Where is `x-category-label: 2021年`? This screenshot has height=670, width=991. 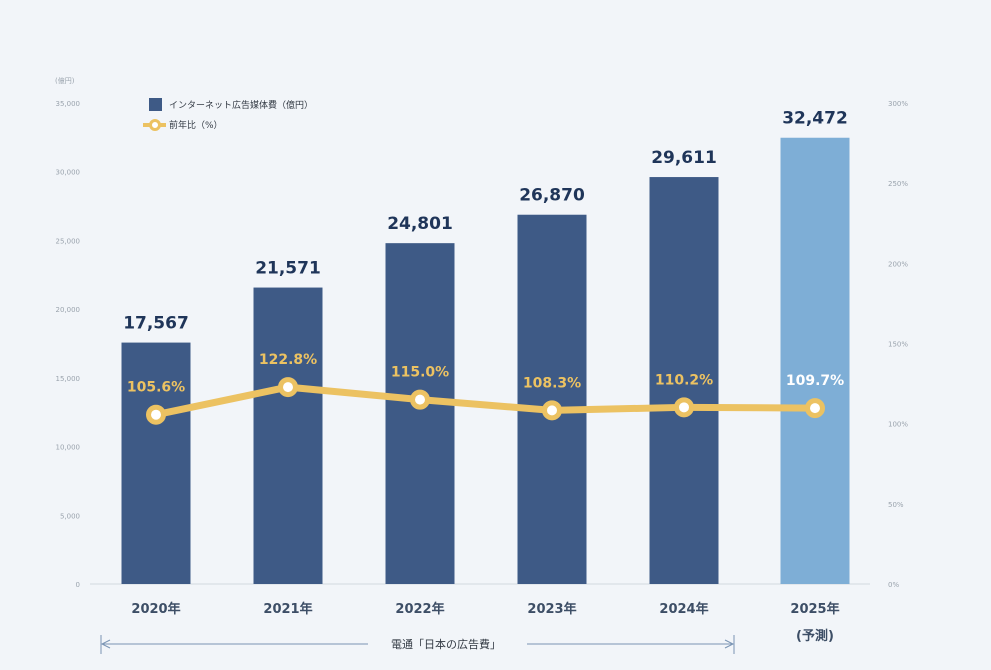
x-category-label: 2021年 is located at coordinates (287, 609).